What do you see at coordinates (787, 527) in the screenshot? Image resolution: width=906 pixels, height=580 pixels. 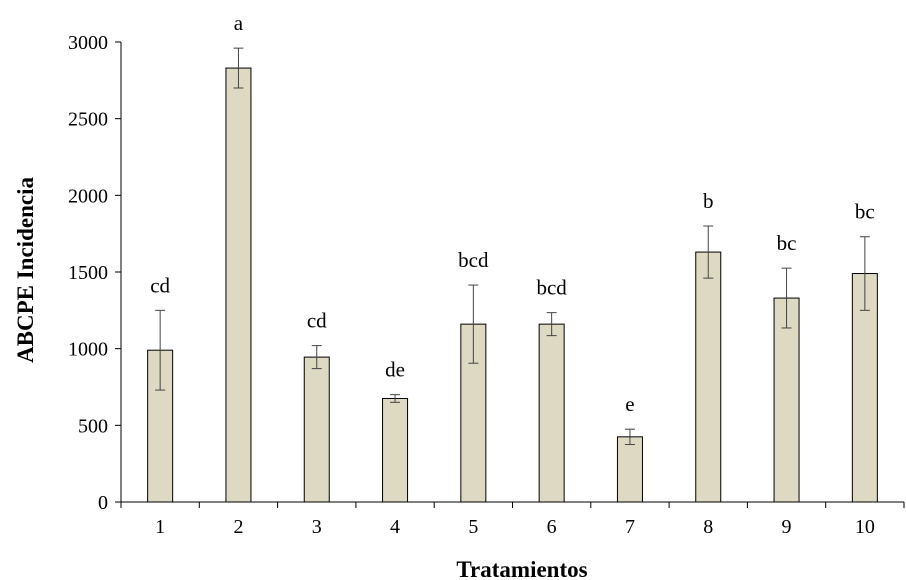 I see `x-tick-label: 9` at bounding box center [787, 527].